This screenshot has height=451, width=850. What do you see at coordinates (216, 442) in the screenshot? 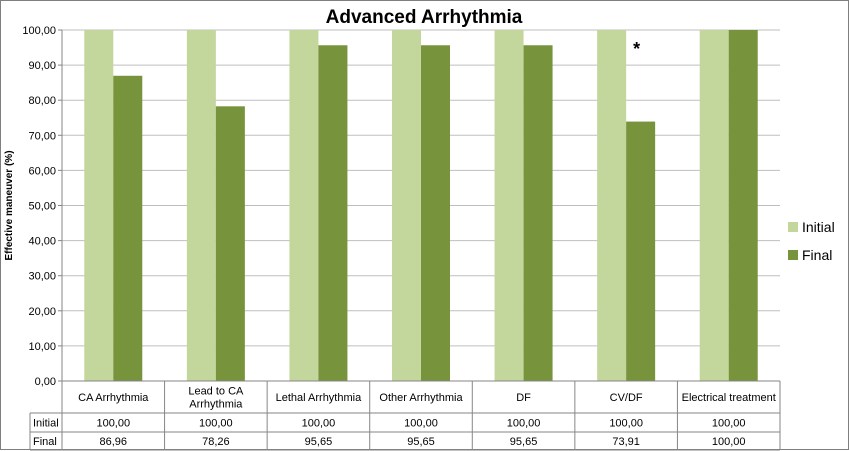
I see `data-label: 78,26` at bounding box center [216, 442].